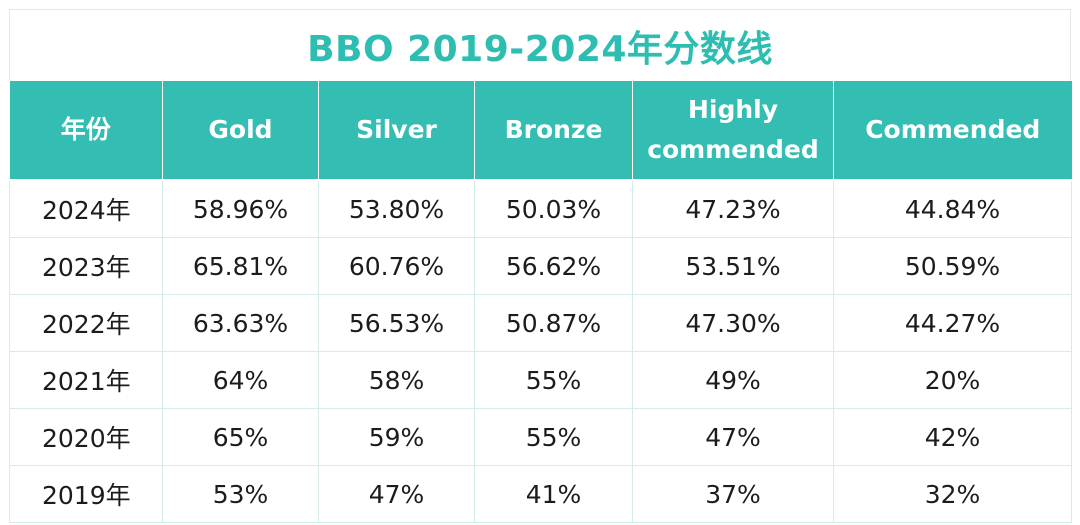 Image resolution: width=1080 pixels, height=525 pixels. I want to click on cell-gold: 65%, so click(240, 437).